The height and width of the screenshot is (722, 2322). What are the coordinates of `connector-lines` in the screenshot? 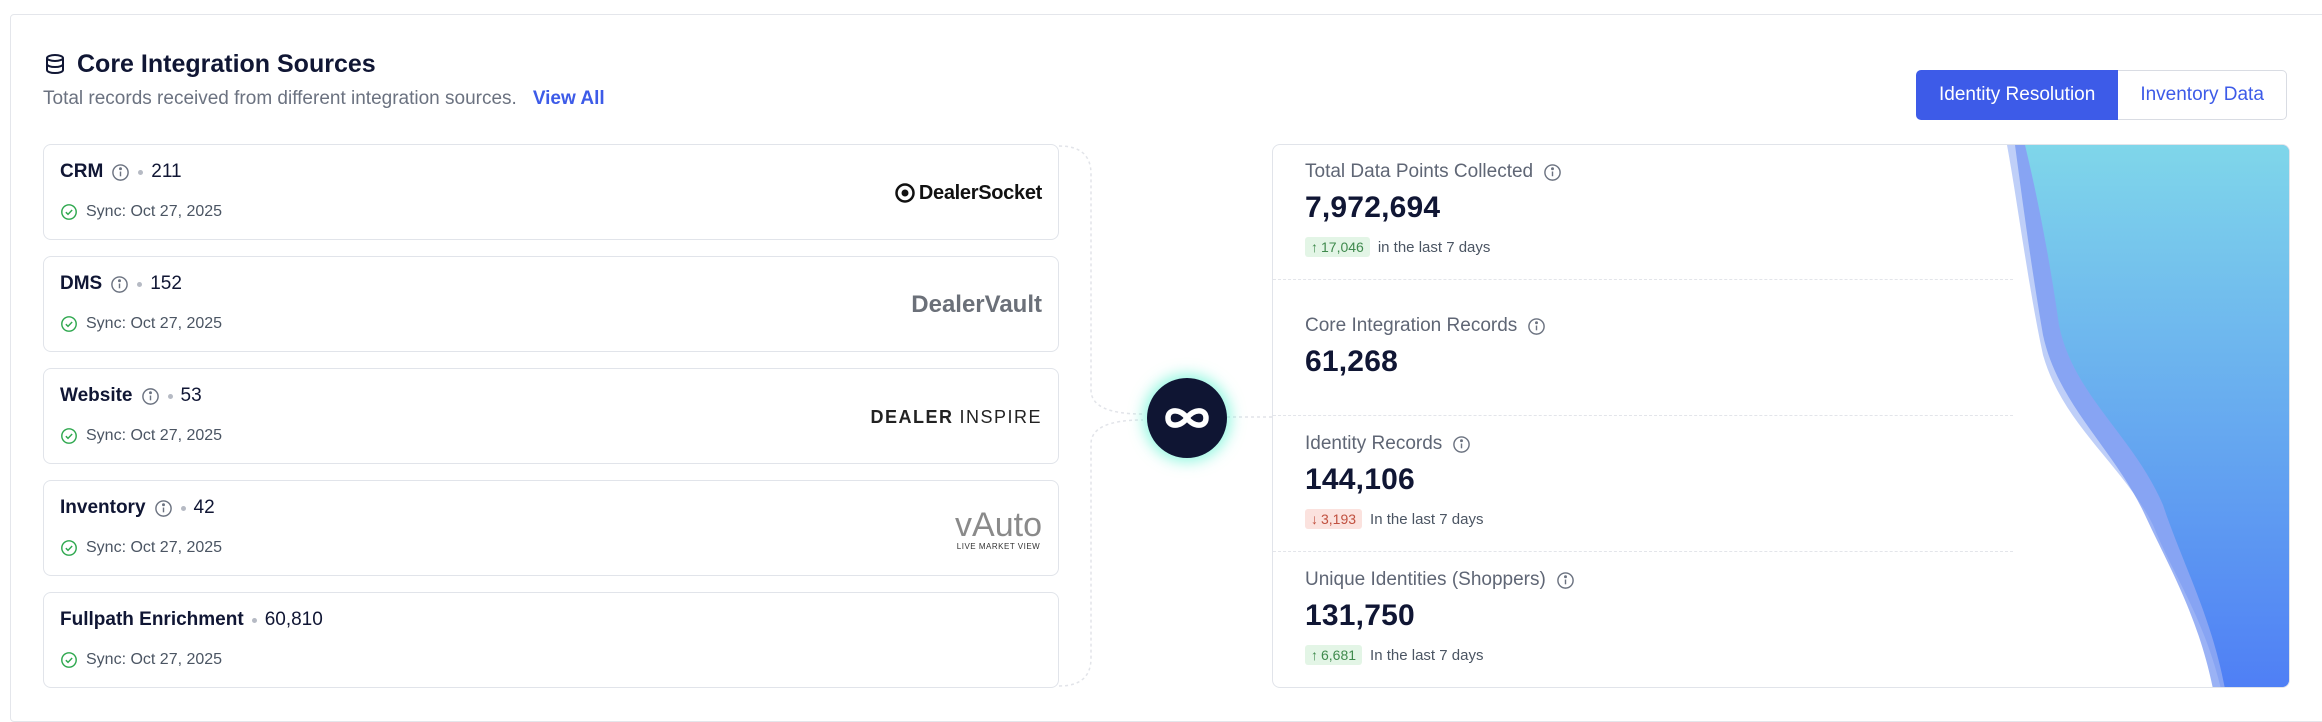 It's located at (1101, 416).